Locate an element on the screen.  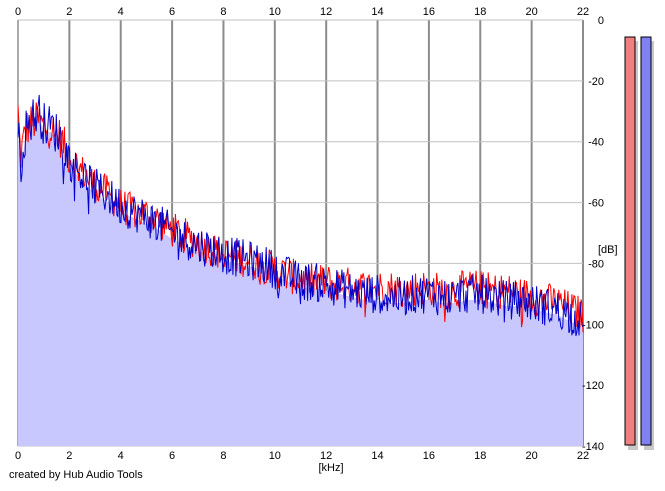
x-tick-label-top: 8 is located at coordinates (223, 12).